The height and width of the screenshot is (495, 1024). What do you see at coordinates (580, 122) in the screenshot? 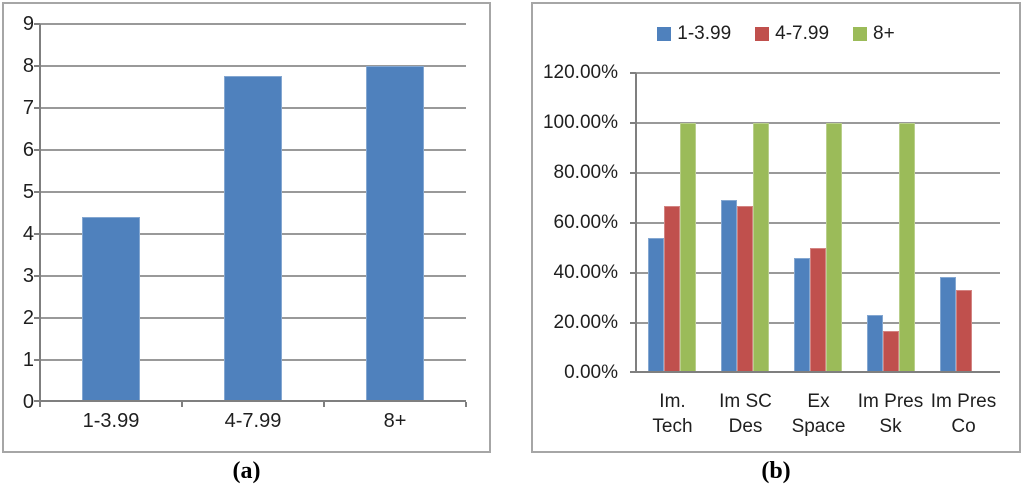
I see `y-axis-tick-label: 100.00%` at bounding box center [580, 122].